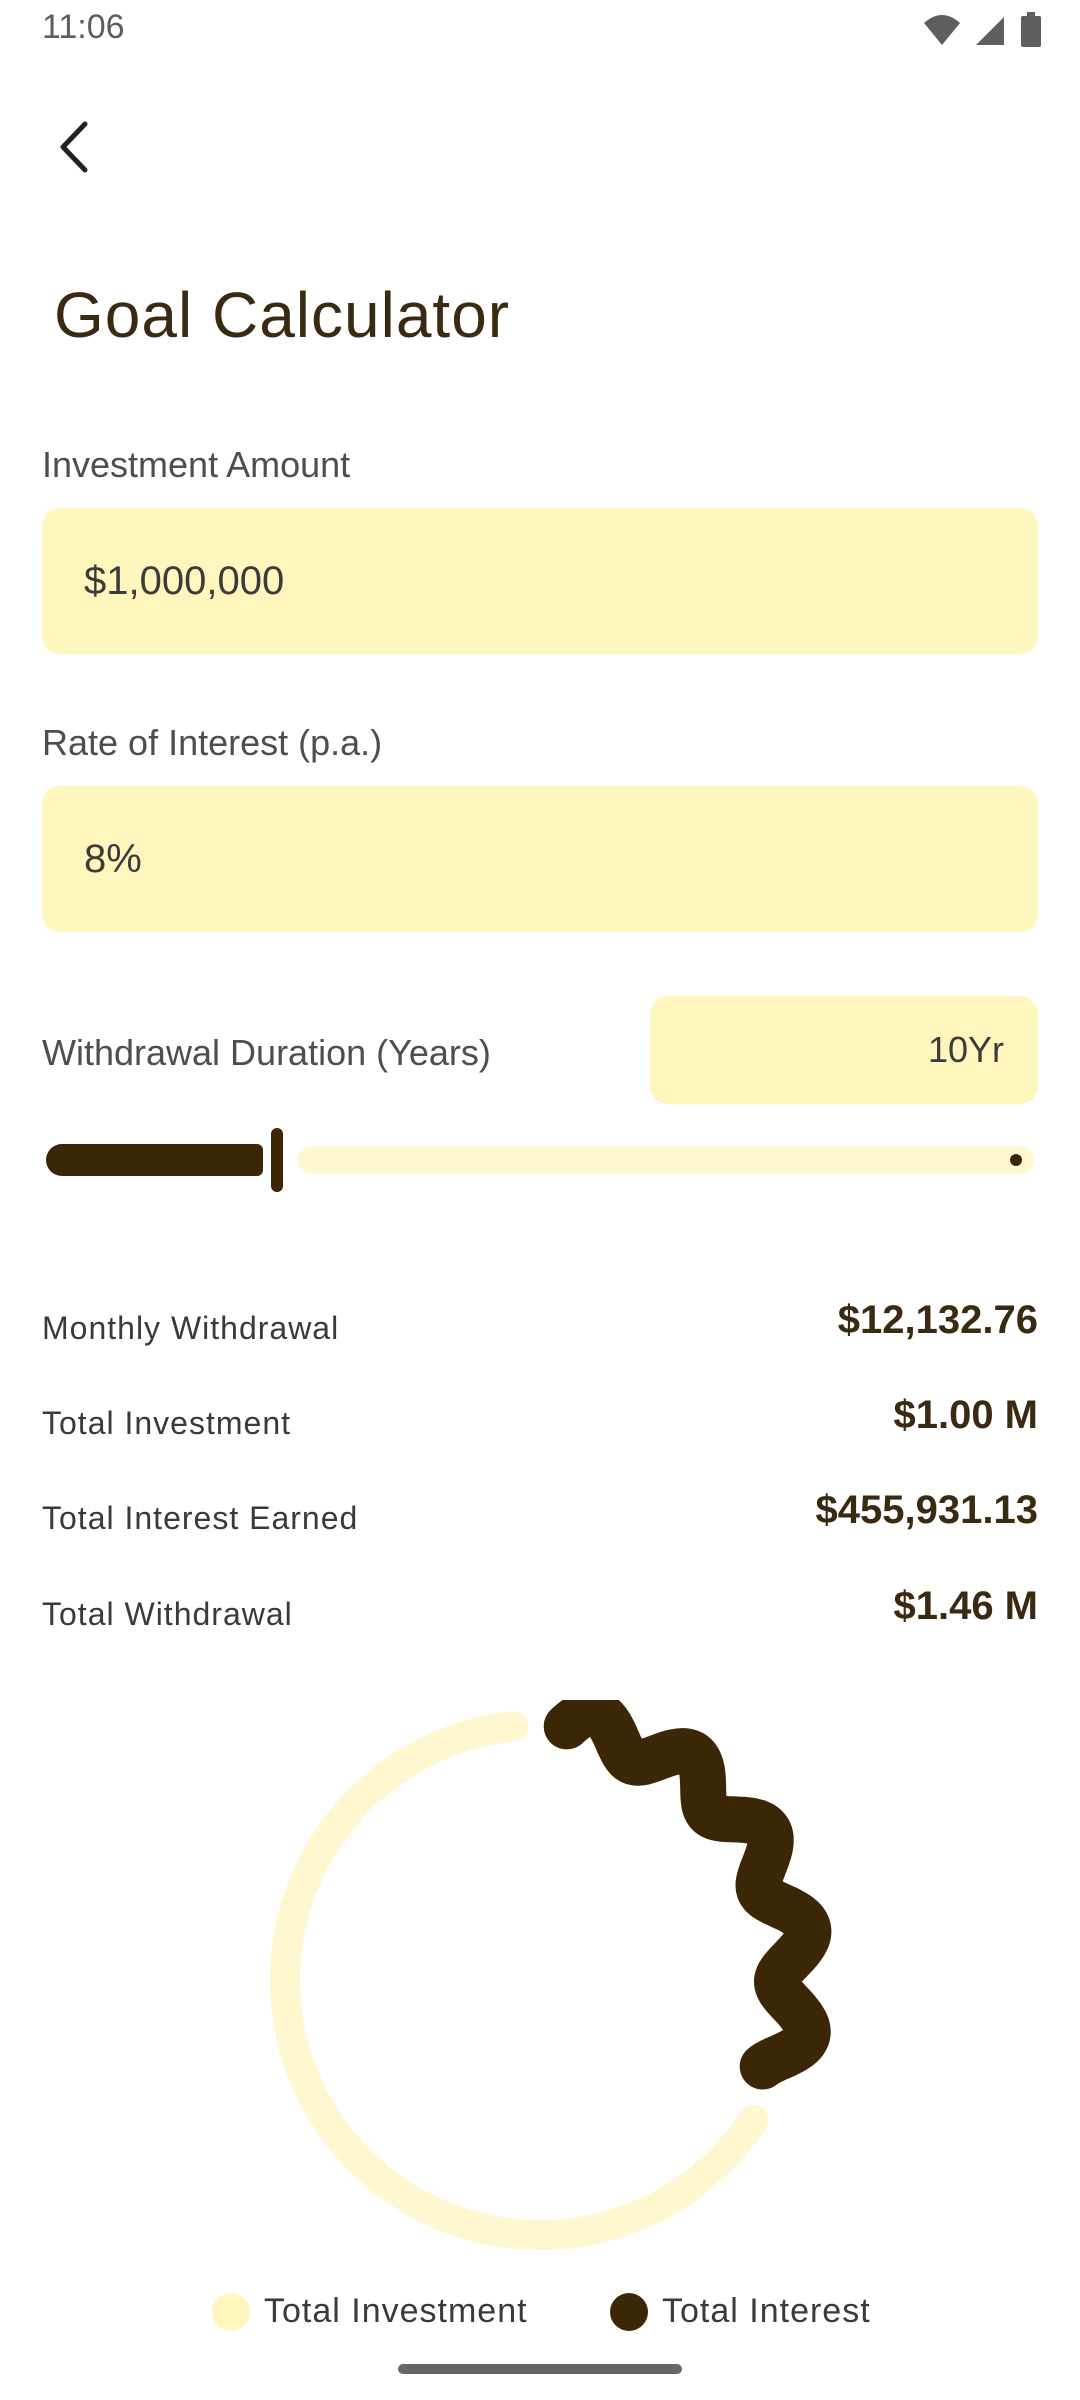 This screenshot has width=1080, height=2400. Describe the element at coordinates (83, 27) in the screenshot. I see `status-time: 11:06` at that location.